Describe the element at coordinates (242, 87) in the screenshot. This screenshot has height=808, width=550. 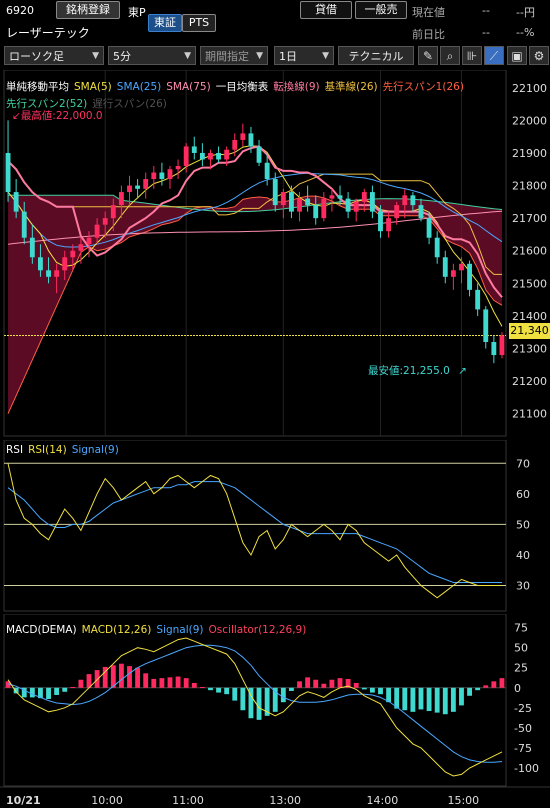
I see `legend-ichimoku: 一目均衡表` at that location.